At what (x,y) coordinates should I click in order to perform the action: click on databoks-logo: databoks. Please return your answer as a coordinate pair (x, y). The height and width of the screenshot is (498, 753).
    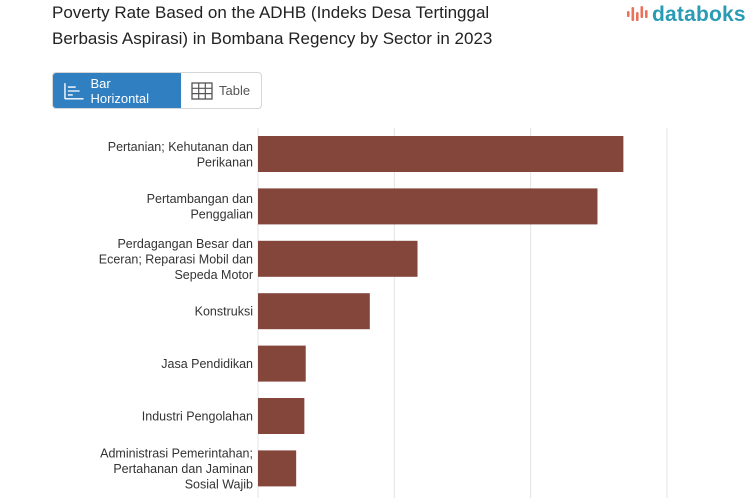
    Looking at the image, I should click on (686, 15).